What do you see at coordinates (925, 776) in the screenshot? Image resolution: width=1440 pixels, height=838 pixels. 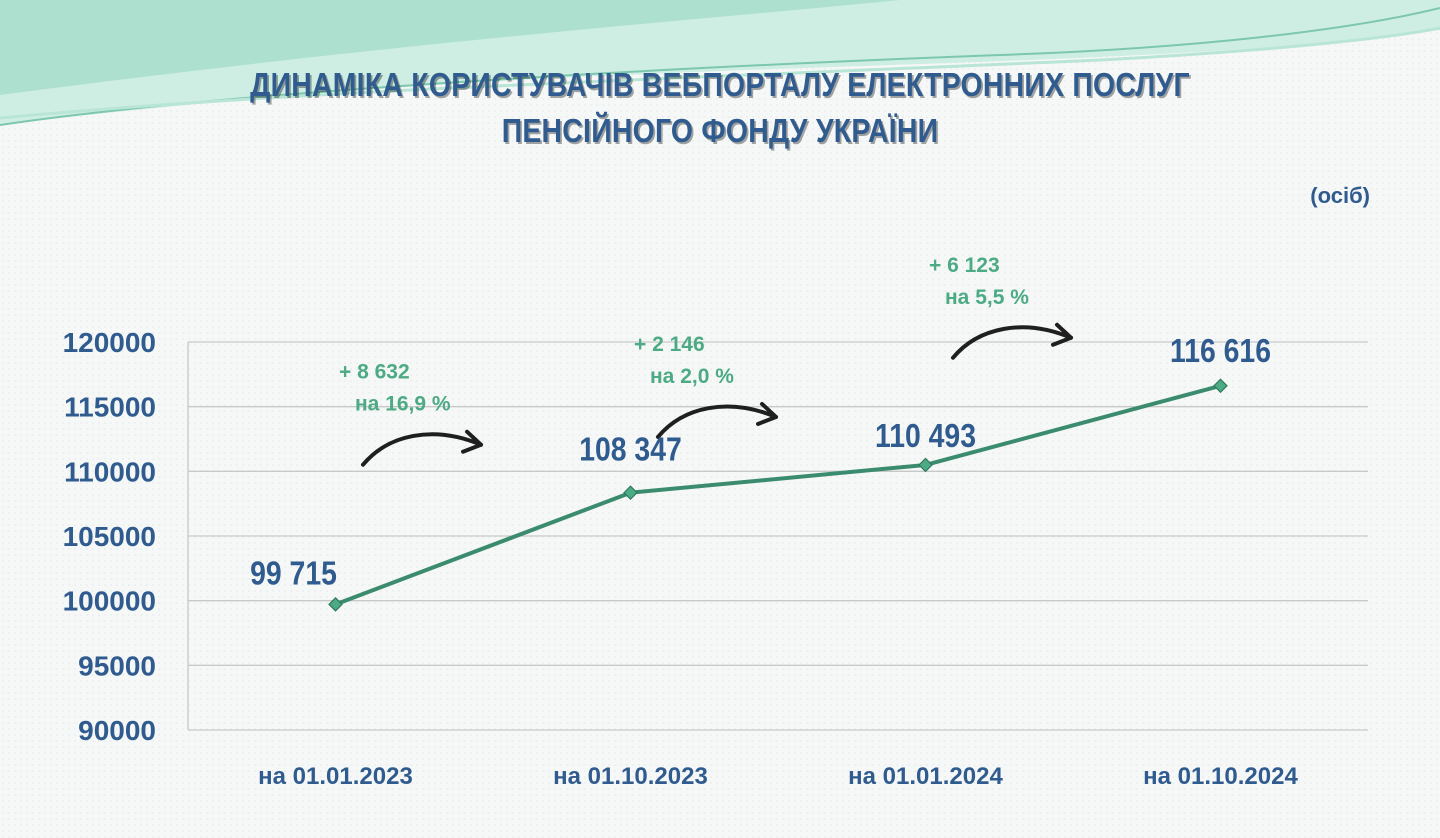 I see `x-tick-label: на 01.01.2024` at bounding box center [925, 776].